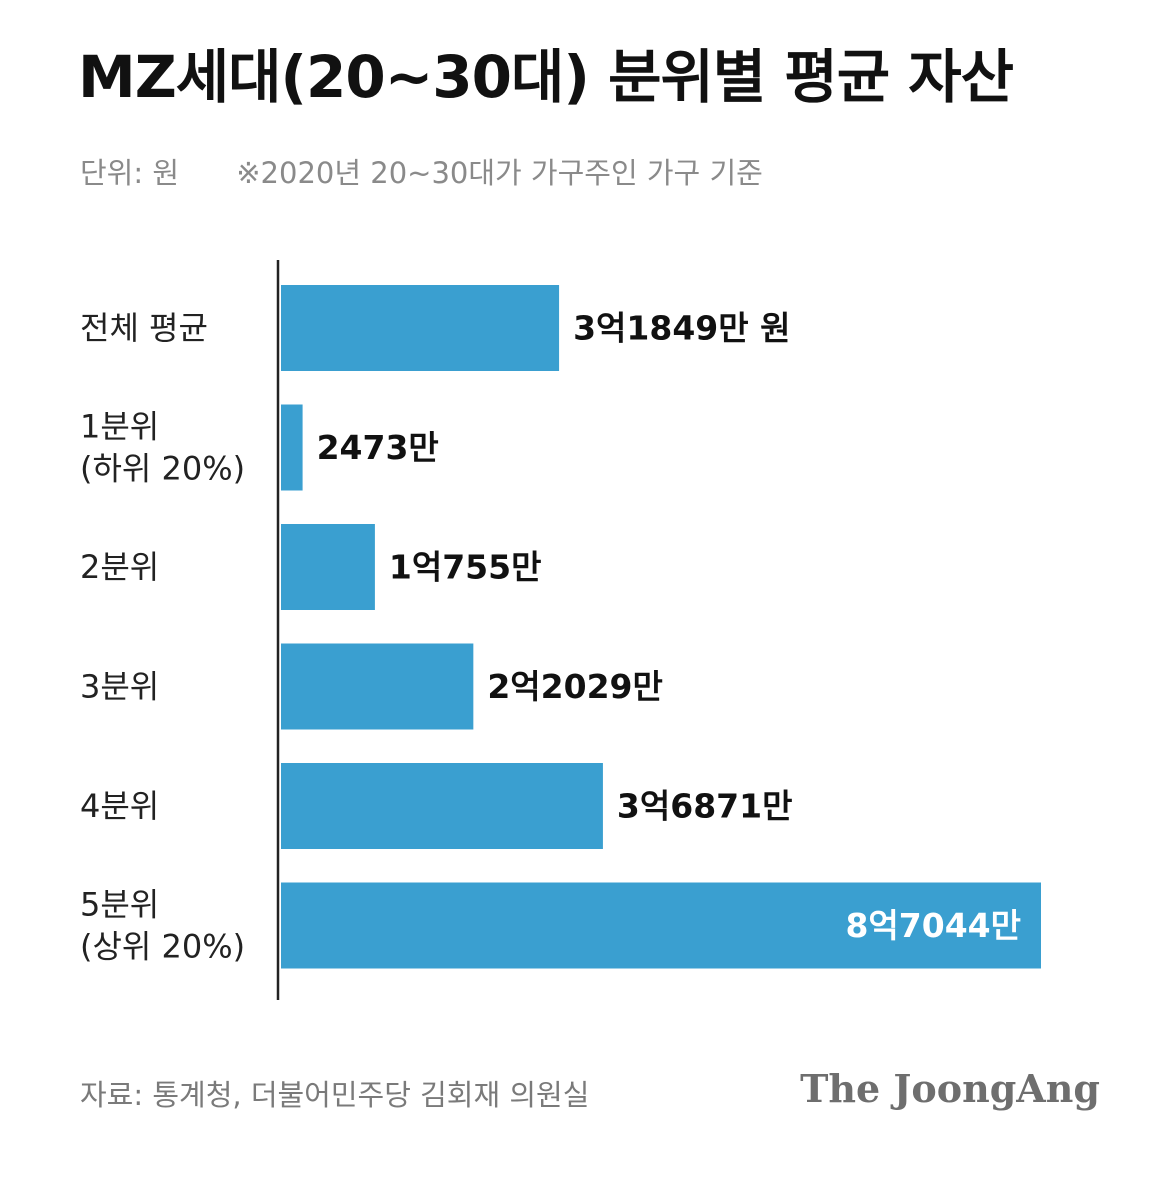  Describe the element at coordinates (950, 1088) in the screenshot. I see `brand-logo: The JoongAng` at that location.